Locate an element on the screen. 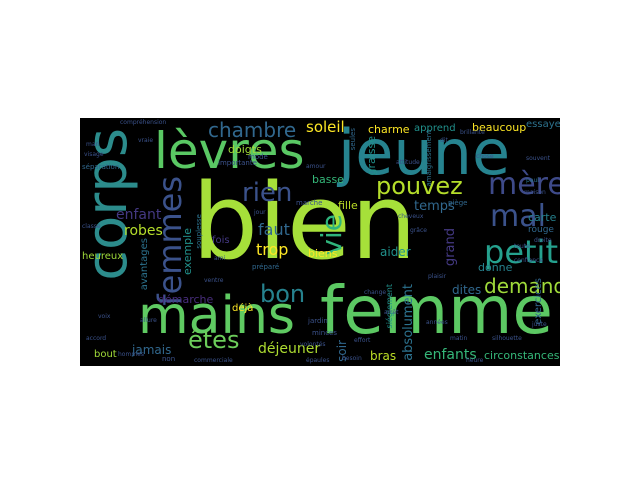  word-bien: bien is located at coordinates (304, 222).